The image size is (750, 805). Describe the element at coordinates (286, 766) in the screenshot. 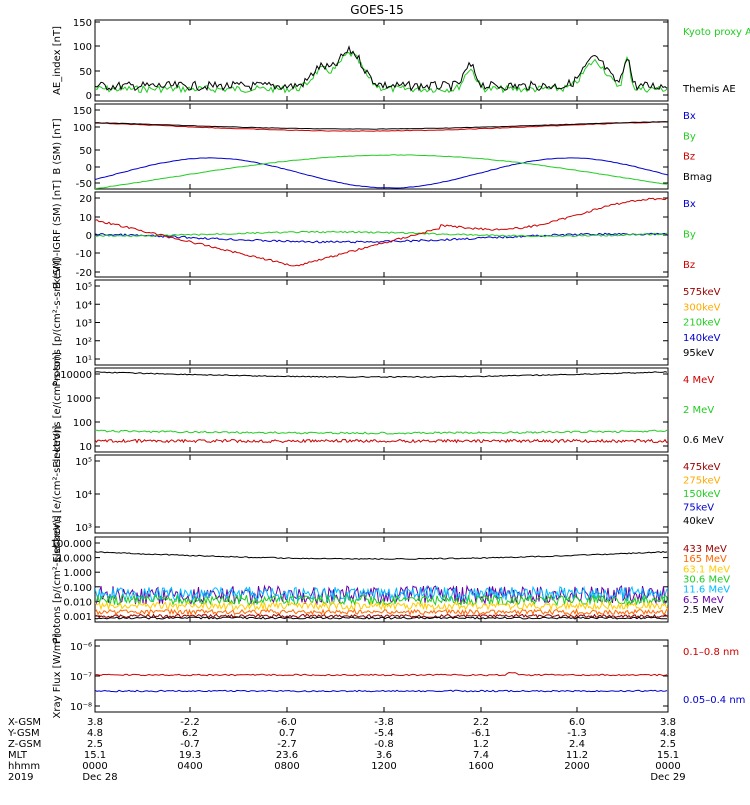

I see `orbit-cell: 0800` at that location.